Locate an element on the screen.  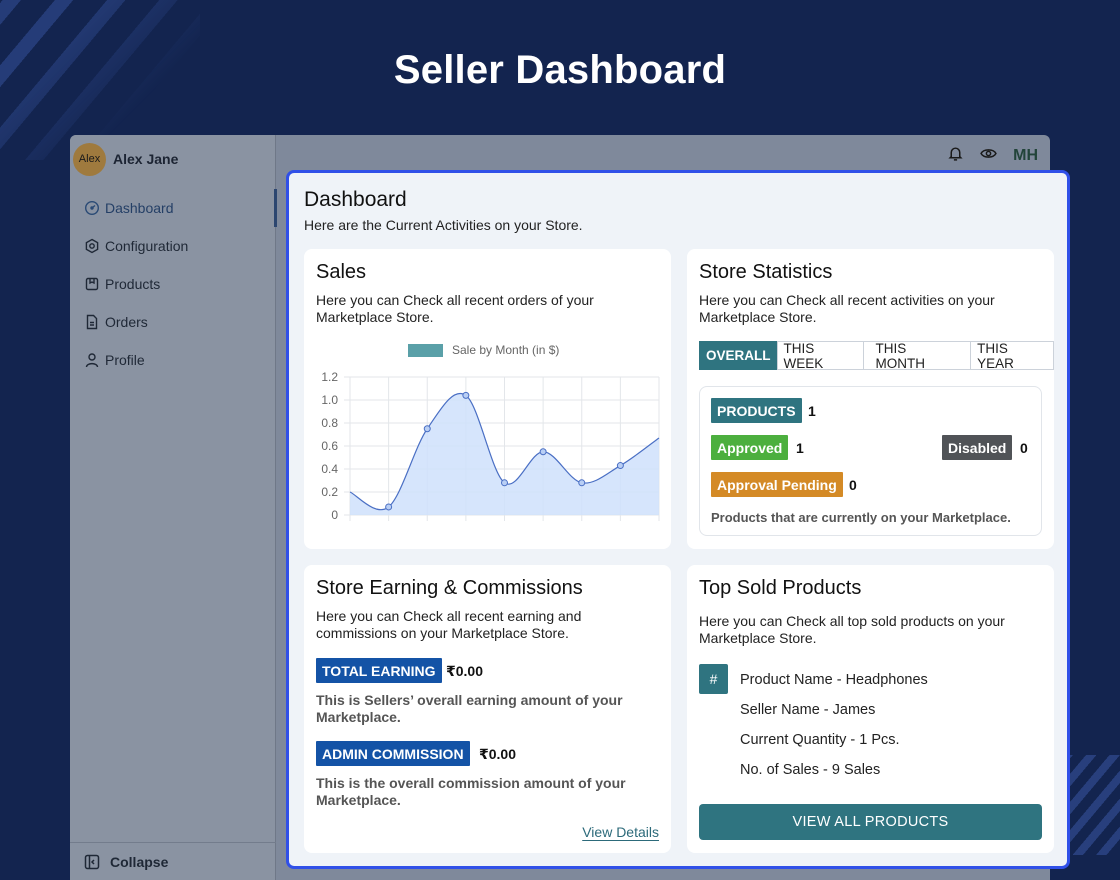
y-tick-label: 1.0 is located at coordinates (329, 400).